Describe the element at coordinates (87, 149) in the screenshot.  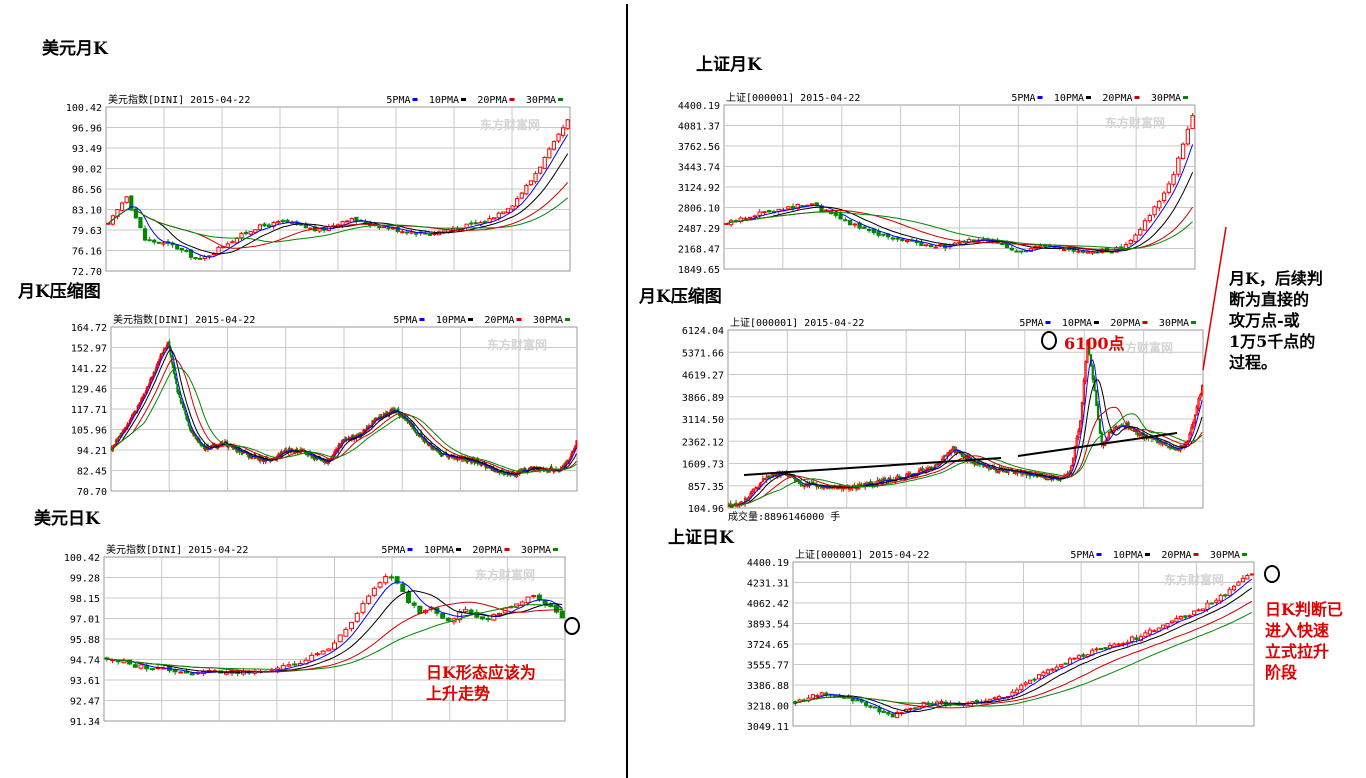
I see `y-tick-label: 93.49` at that location.